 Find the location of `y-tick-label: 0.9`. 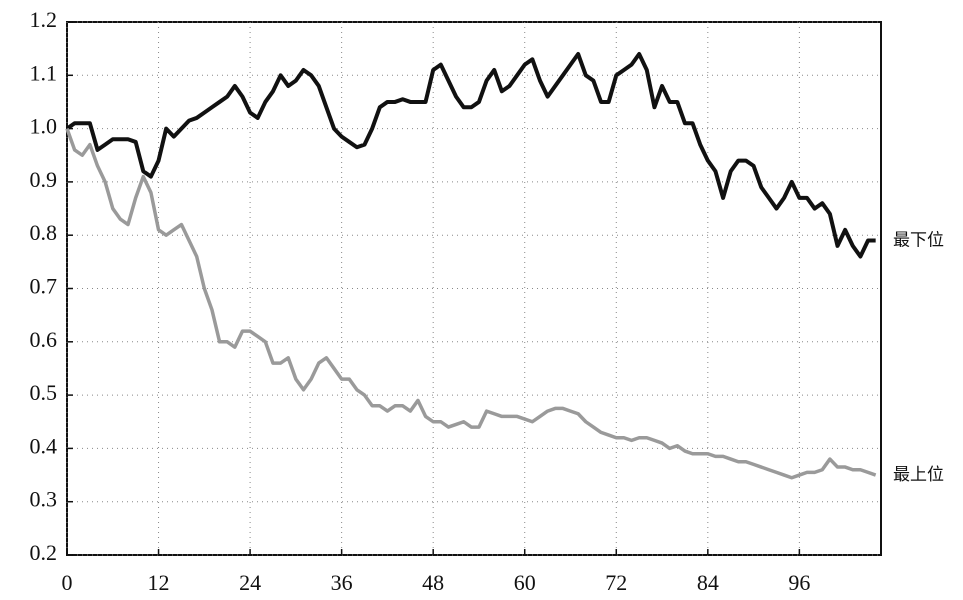

y-tick-label: 0.9 is located at coordinates (44, 179).